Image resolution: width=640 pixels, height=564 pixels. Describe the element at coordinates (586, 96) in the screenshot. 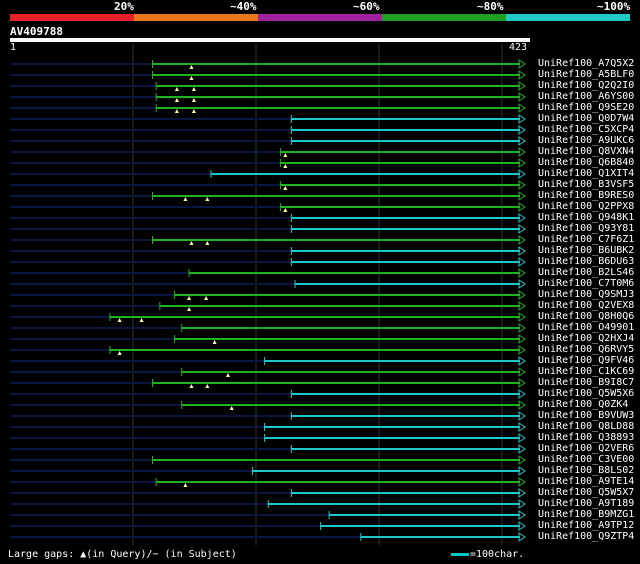

I see `hit-label: UniRef100_A6YS00` at that location.